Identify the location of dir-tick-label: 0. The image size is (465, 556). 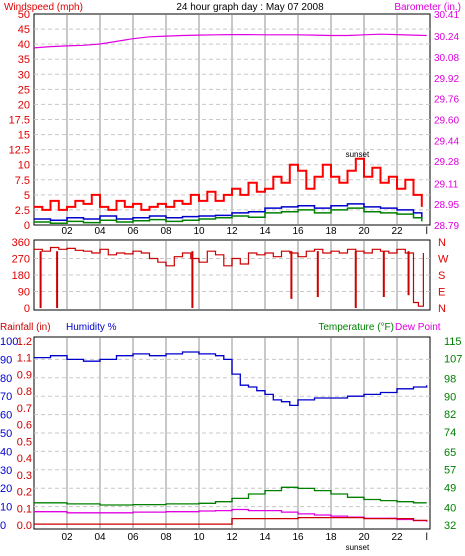
(27, 309).